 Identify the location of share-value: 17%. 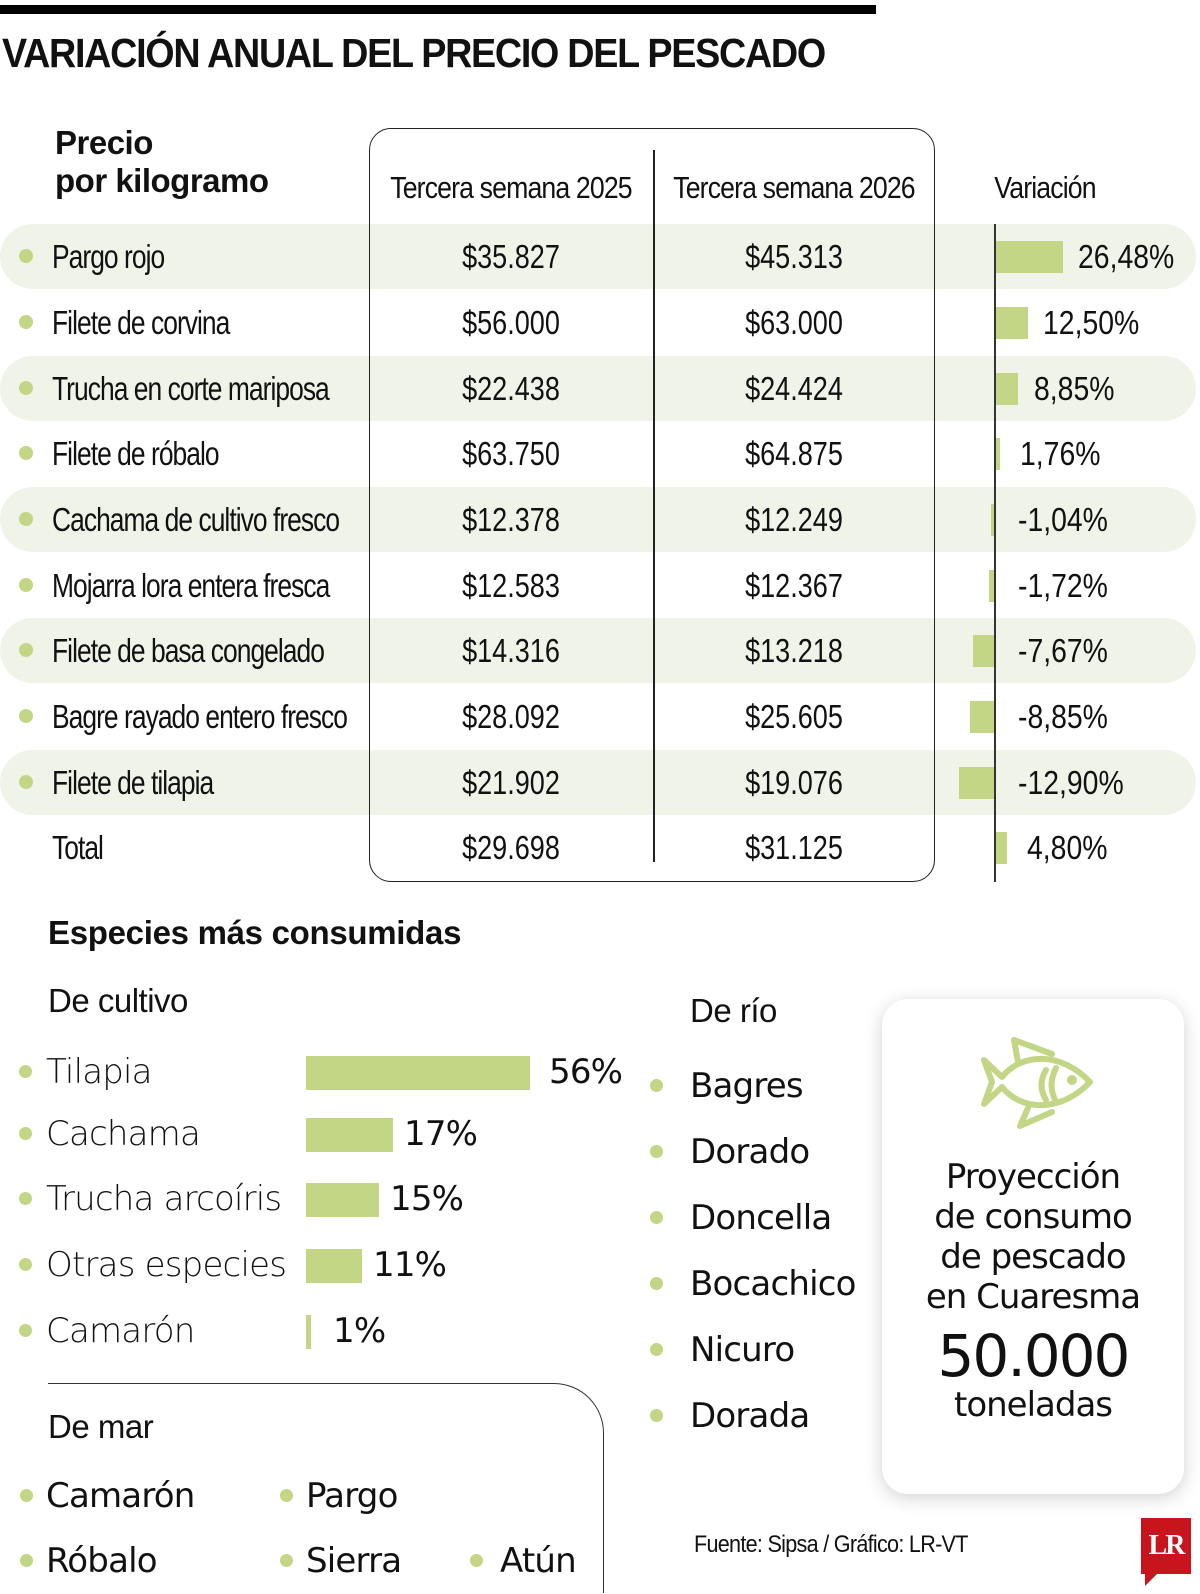
(441, 1134).